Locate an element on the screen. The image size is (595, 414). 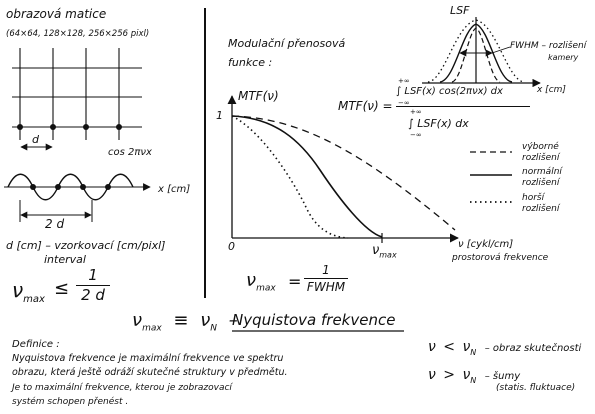
fwhm-eq-lhs: νmax is located at coordinates (261, 282).